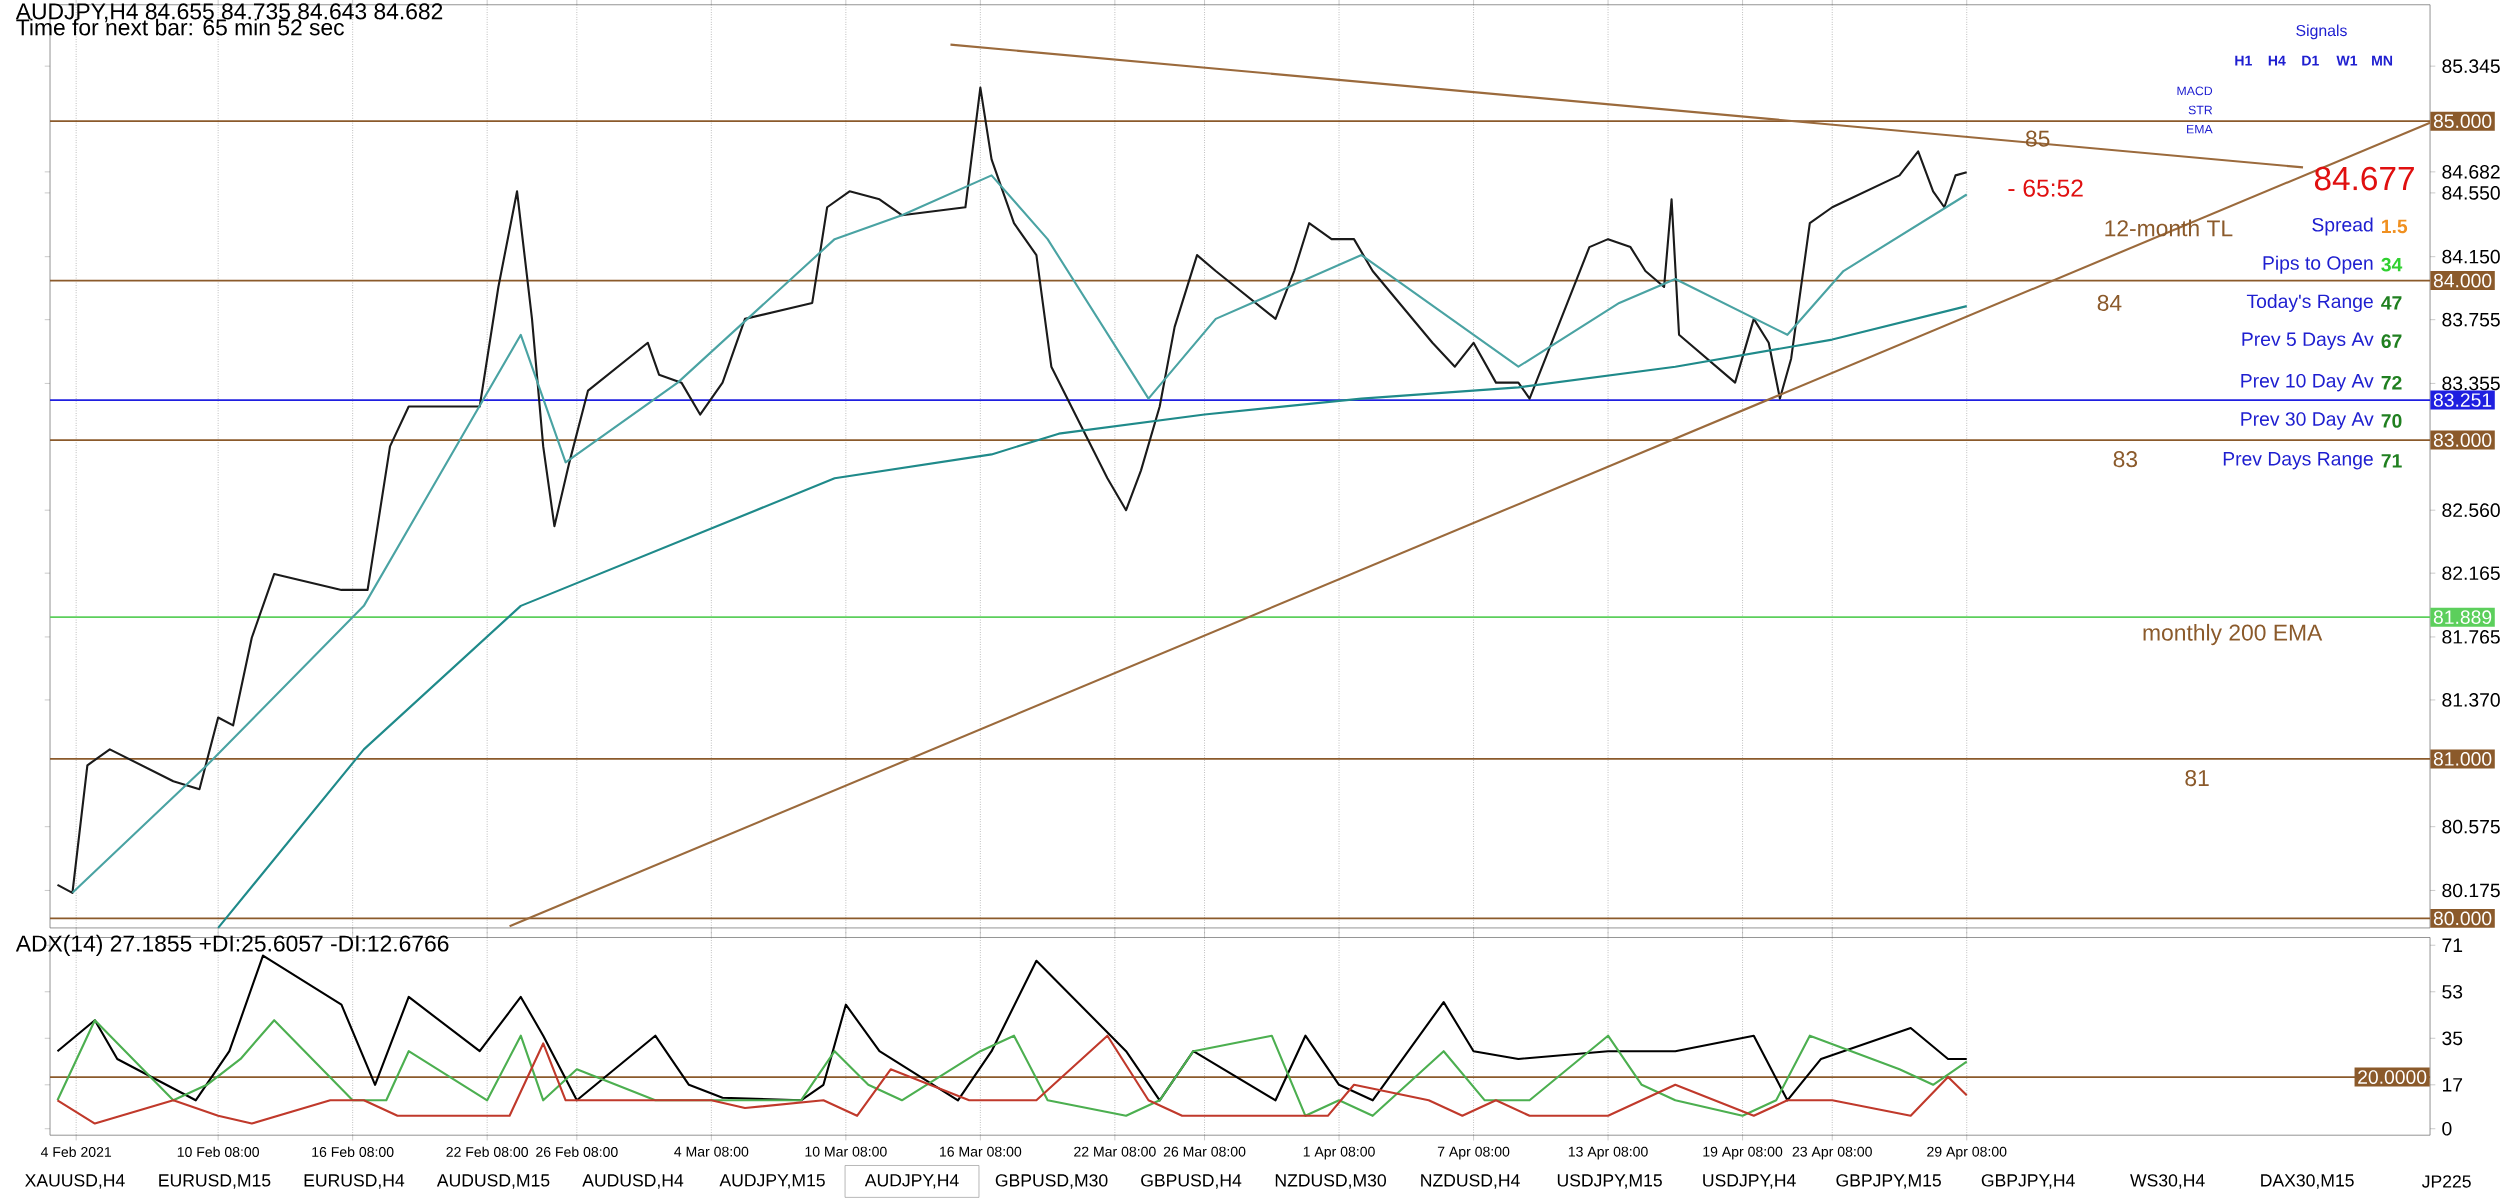 Image resolution: width=2500 pixels, height=1201 pixels. Describe the element at coordinates (2364, 178) in the screenshot. I see `annotation: 84.677` at that location.